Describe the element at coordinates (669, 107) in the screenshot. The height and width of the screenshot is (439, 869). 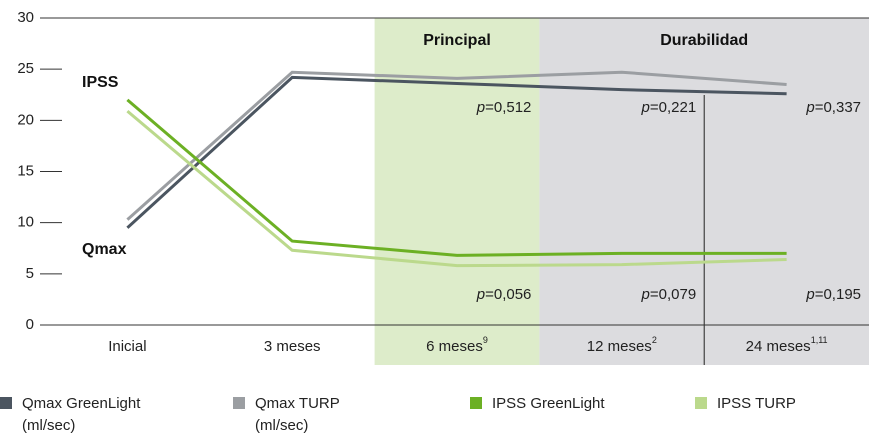
I see `p-value: p=0,221` at that location.